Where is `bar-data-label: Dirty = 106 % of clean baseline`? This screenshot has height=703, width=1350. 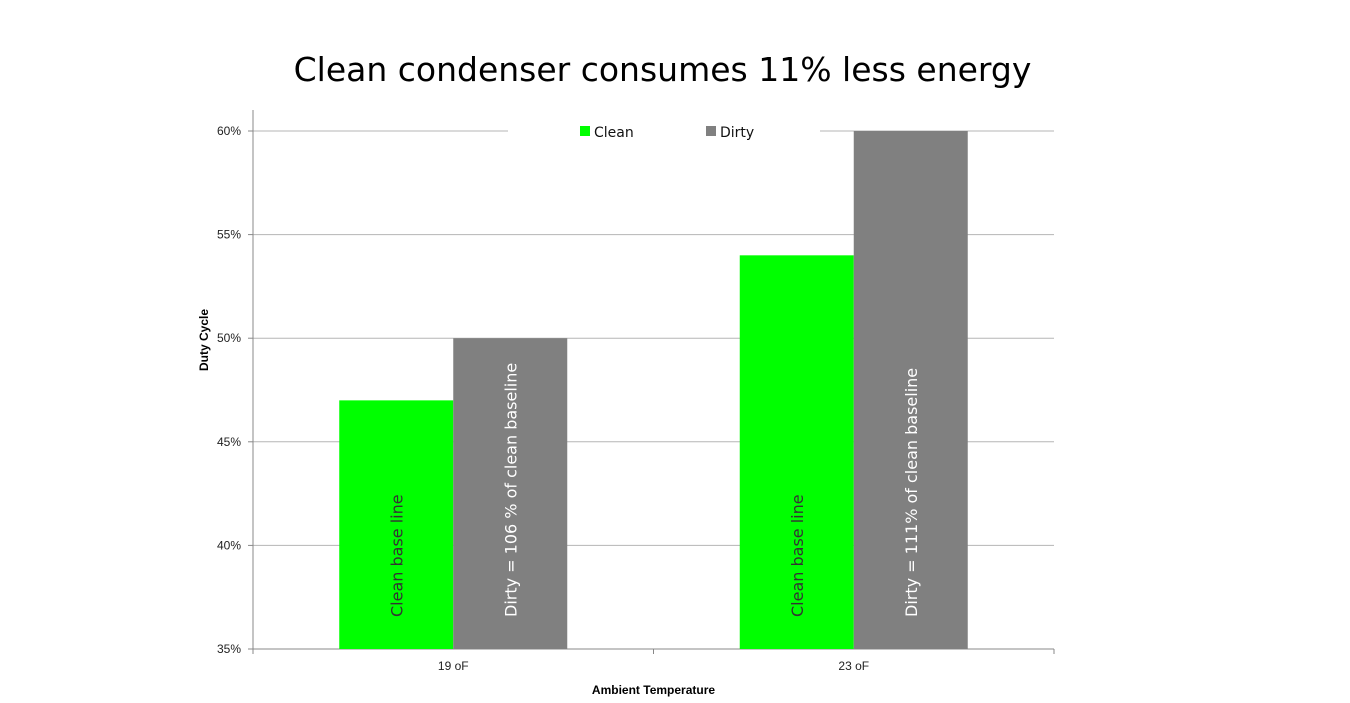
bar-data-label: Dirty = 106 % of clean baseline is located at coordinates (510, 490).